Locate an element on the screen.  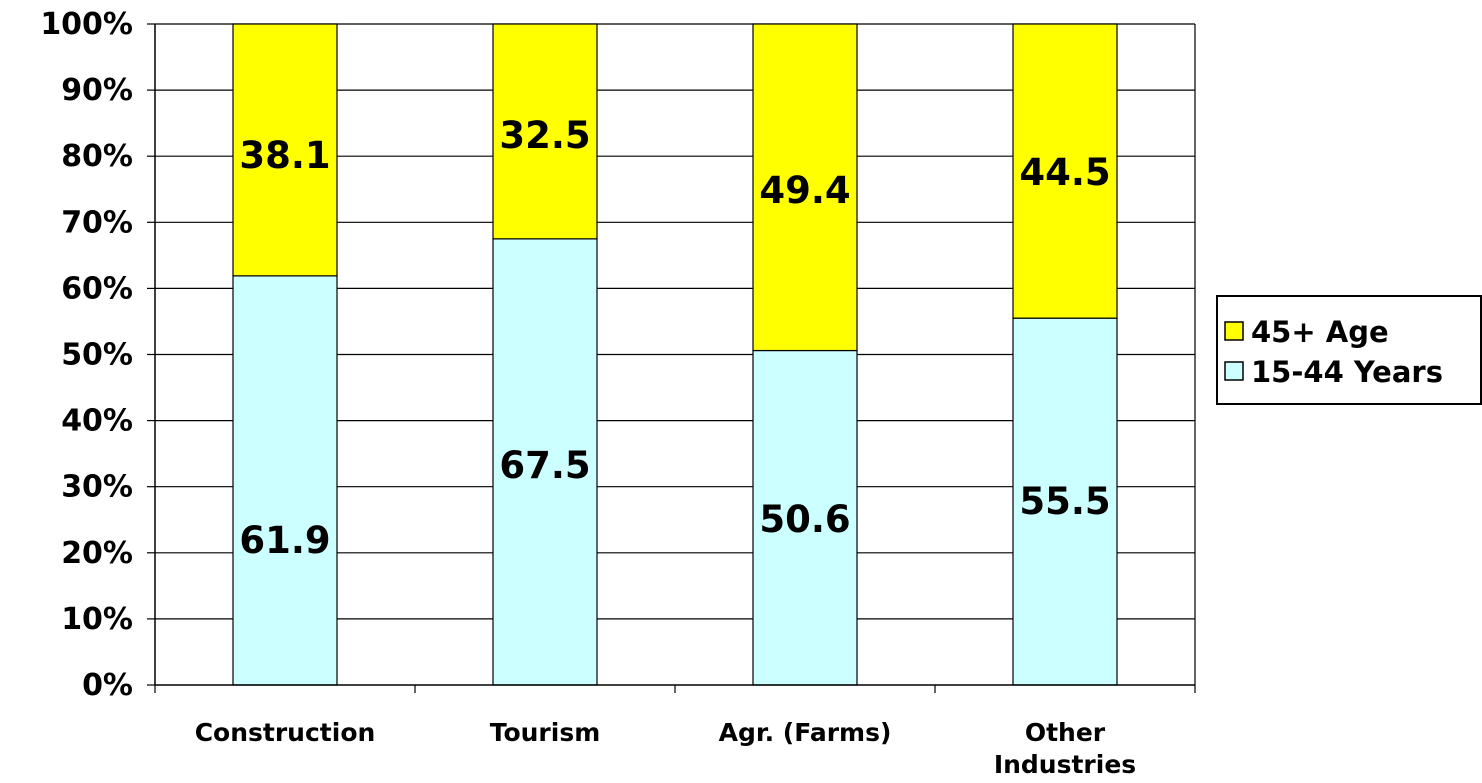
data-label: 32.5 is located at coordinates (544, 135).